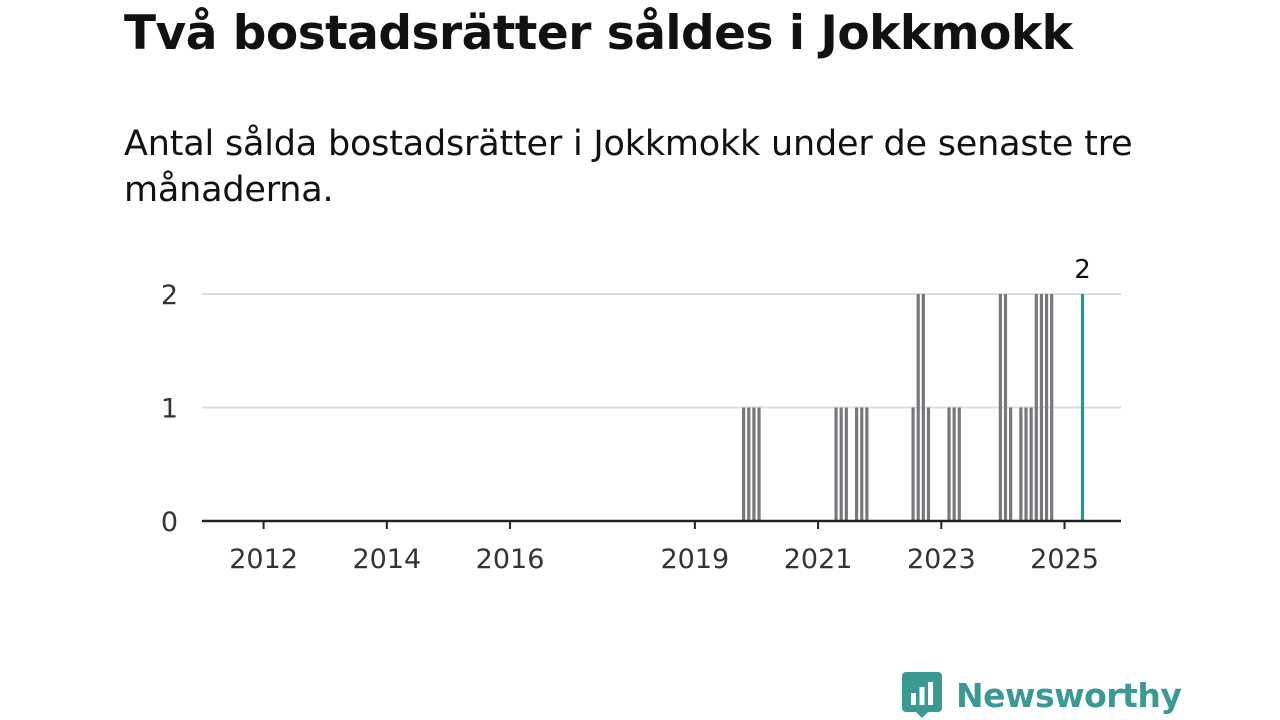 This screenshot has width=1280, height=720. Describe the element at coordinates (1064, 559) in the screenshot. I see `x-tick-label: 2025` at that location.